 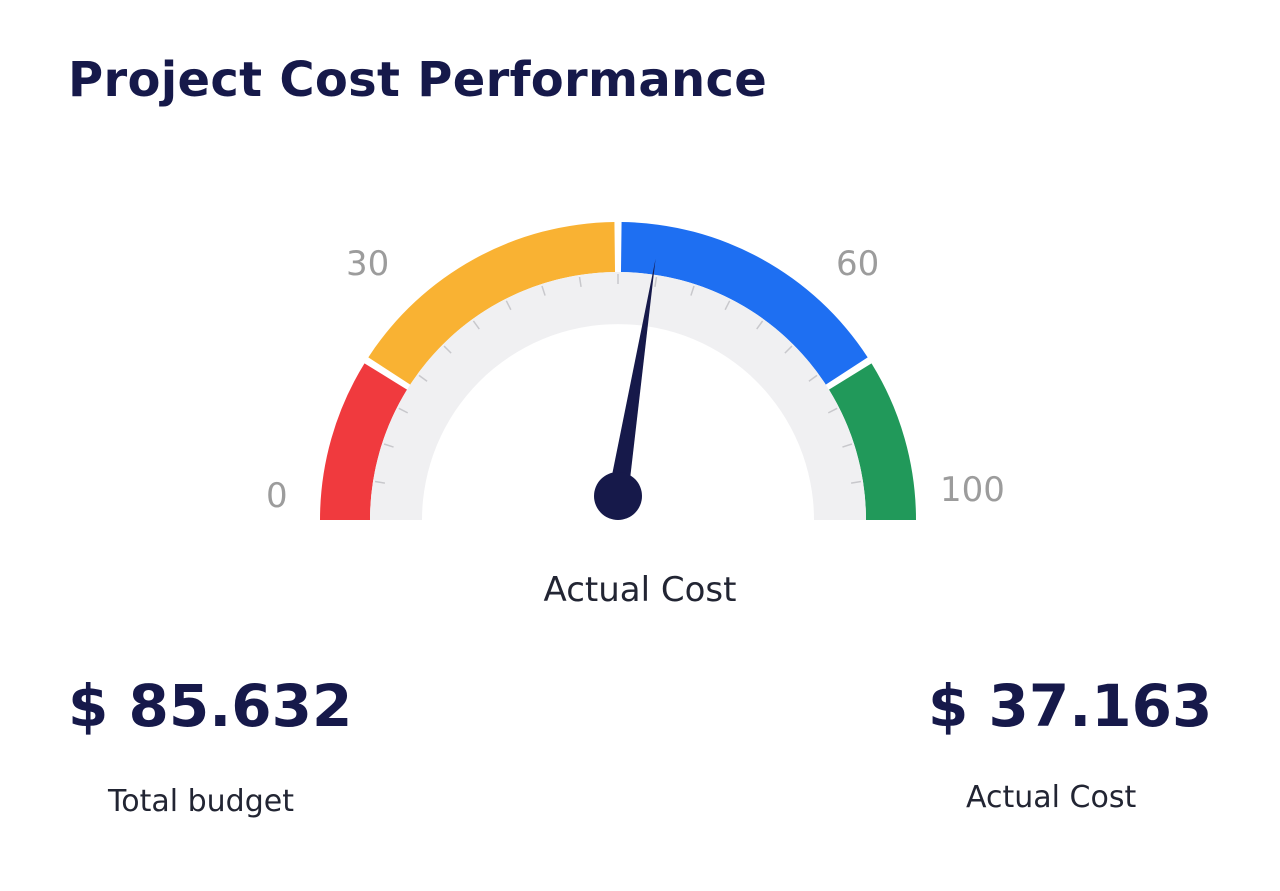 What do you see at coordinates (368, 264) in the screenshot?
I see `scale-label-30: 30` at bounding box center [368, 264].